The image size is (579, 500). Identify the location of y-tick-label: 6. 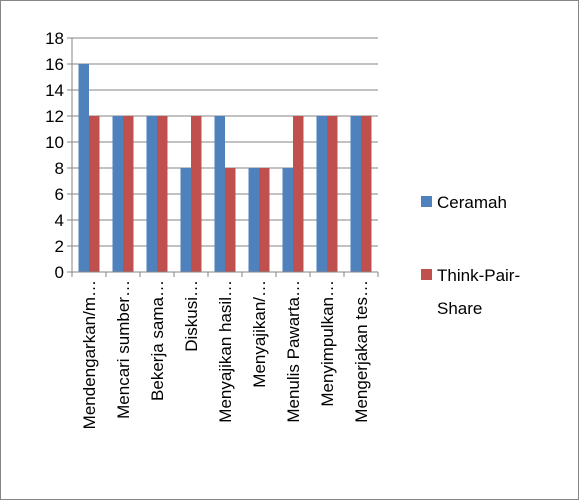
(59, 194).